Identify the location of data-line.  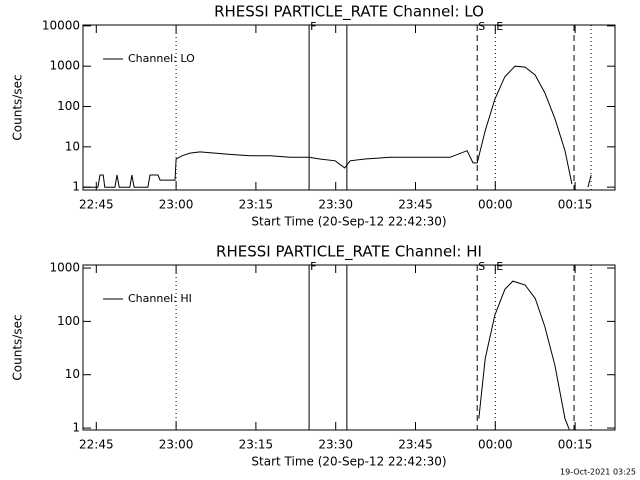
(524, 355).